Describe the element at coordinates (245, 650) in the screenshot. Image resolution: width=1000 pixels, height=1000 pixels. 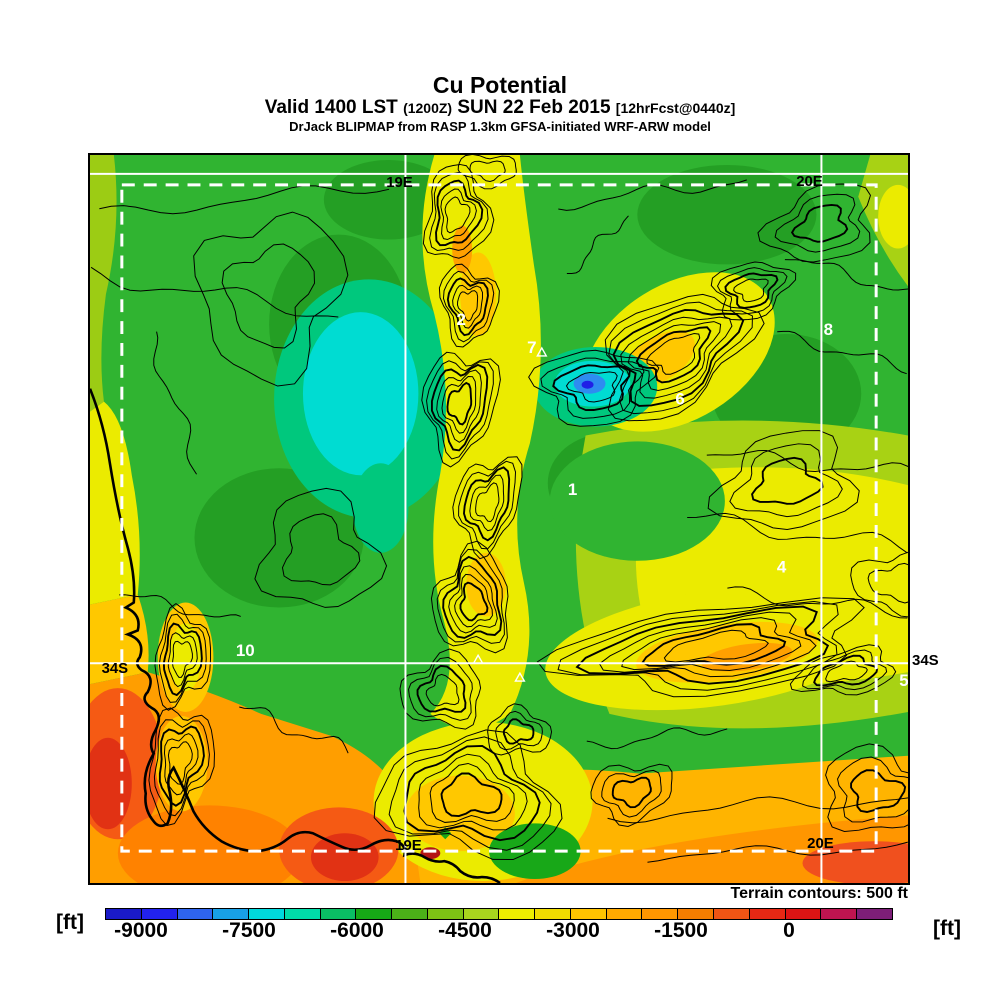
I see `site-number-label: 10` at that location.